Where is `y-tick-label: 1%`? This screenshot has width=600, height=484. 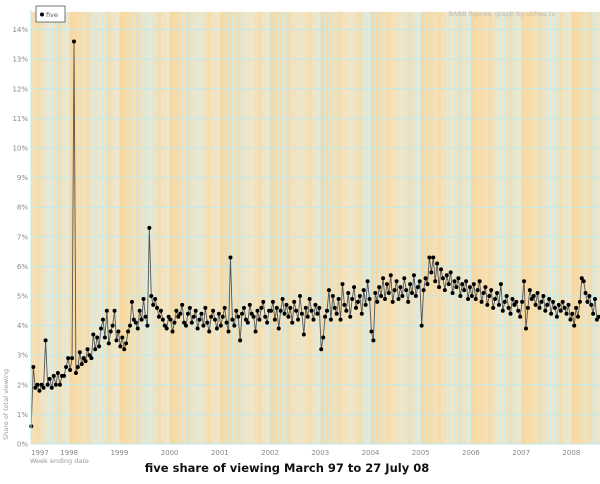 y-tick-label: 1% is located at coordinates (22, 415).